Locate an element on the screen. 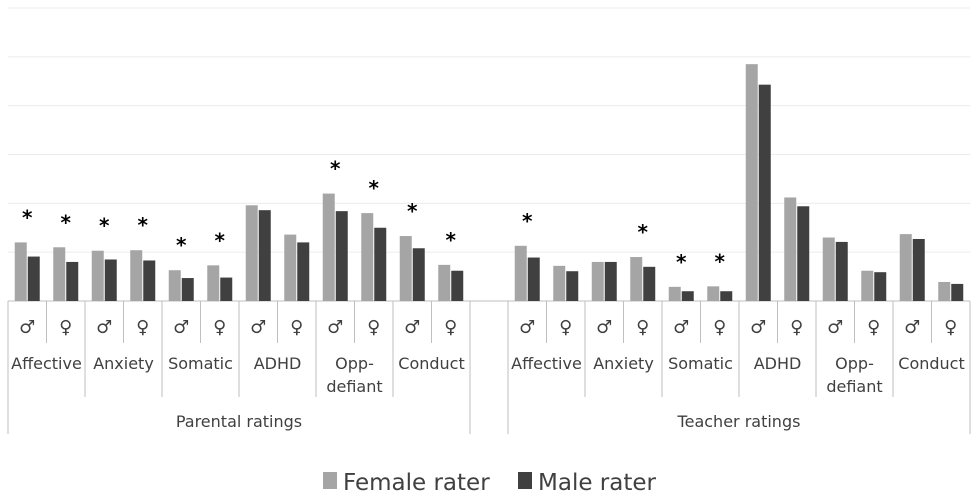 The image size is (972, 497). legend-label: Male rater is located at coordinates (597, 483).